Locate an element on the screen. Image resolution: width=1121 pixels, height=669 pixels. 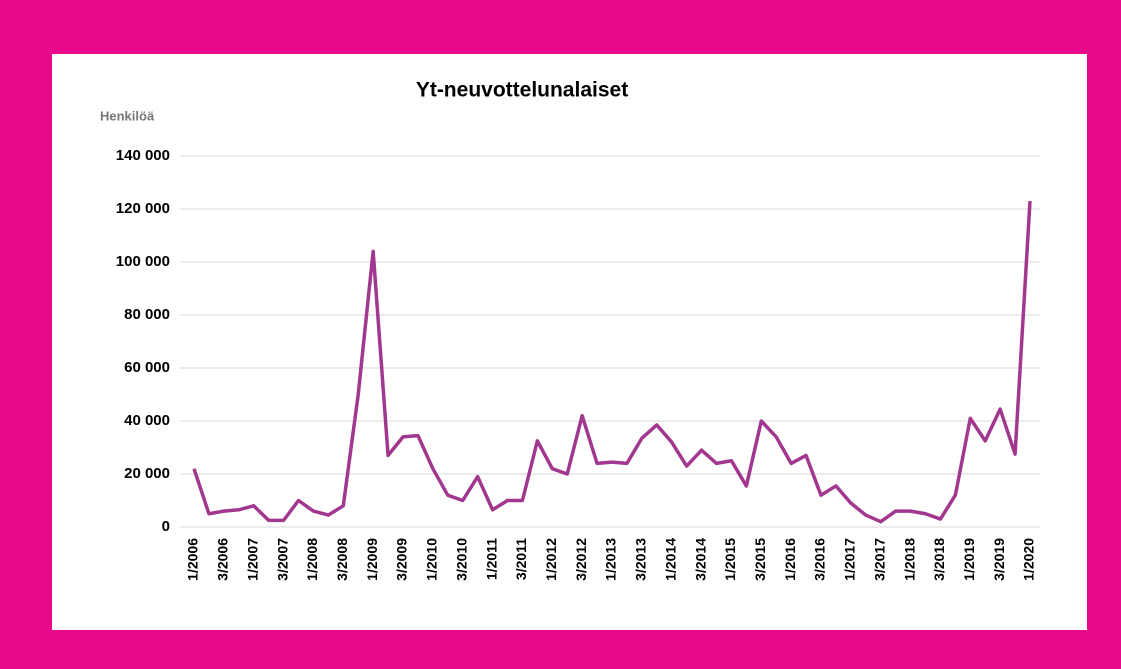
x-tick-label: 1/2007 is located at coordinates (252, 559).